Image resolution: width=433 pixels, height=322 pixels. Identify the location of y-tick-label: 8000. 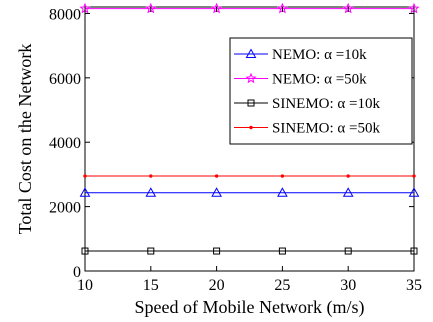
(65, 14).